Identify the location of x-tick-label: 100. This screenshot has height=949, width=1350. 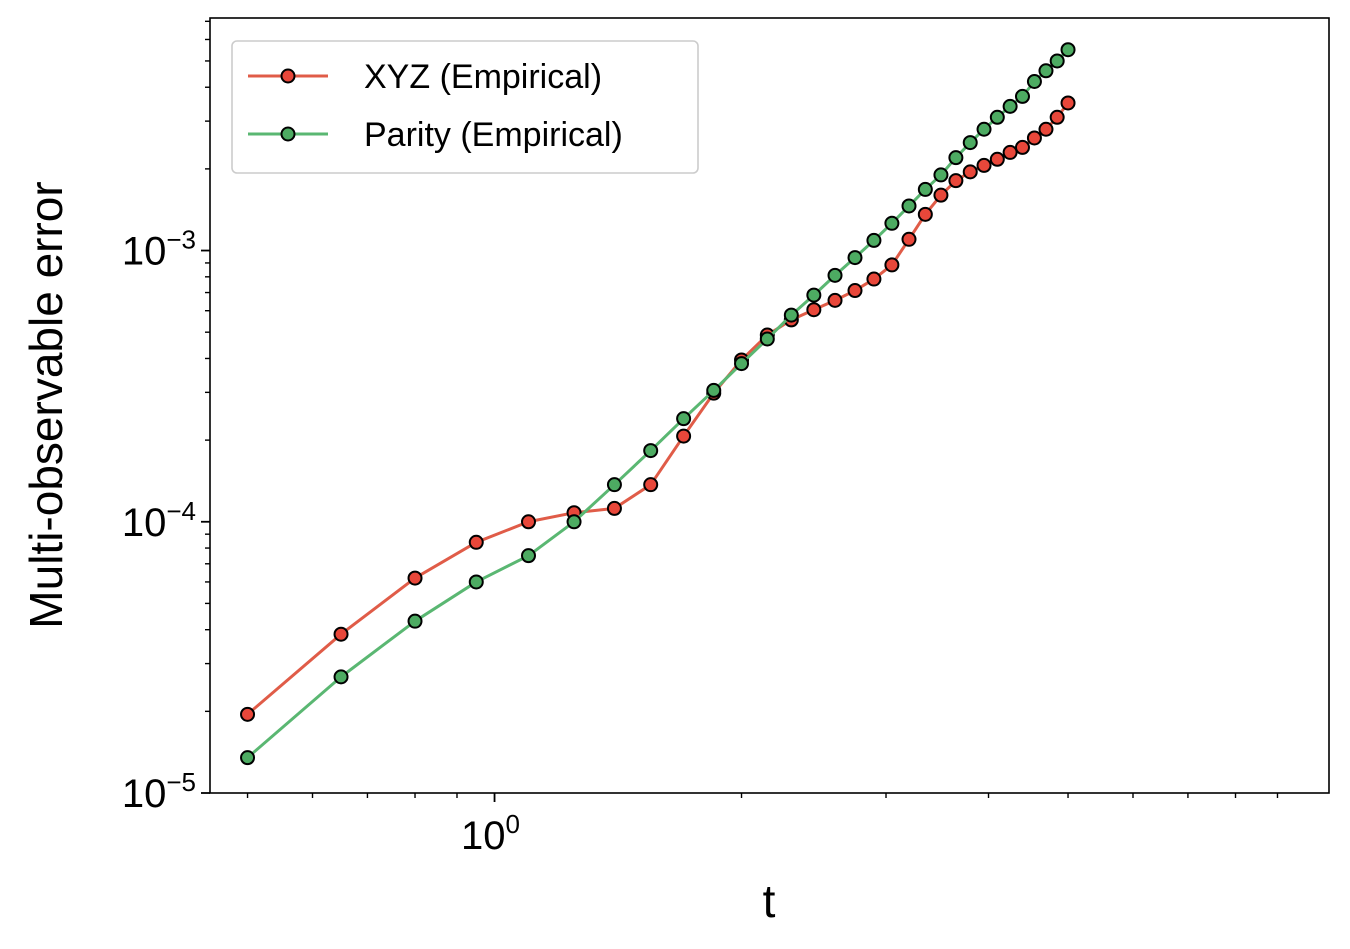
(490, 833).